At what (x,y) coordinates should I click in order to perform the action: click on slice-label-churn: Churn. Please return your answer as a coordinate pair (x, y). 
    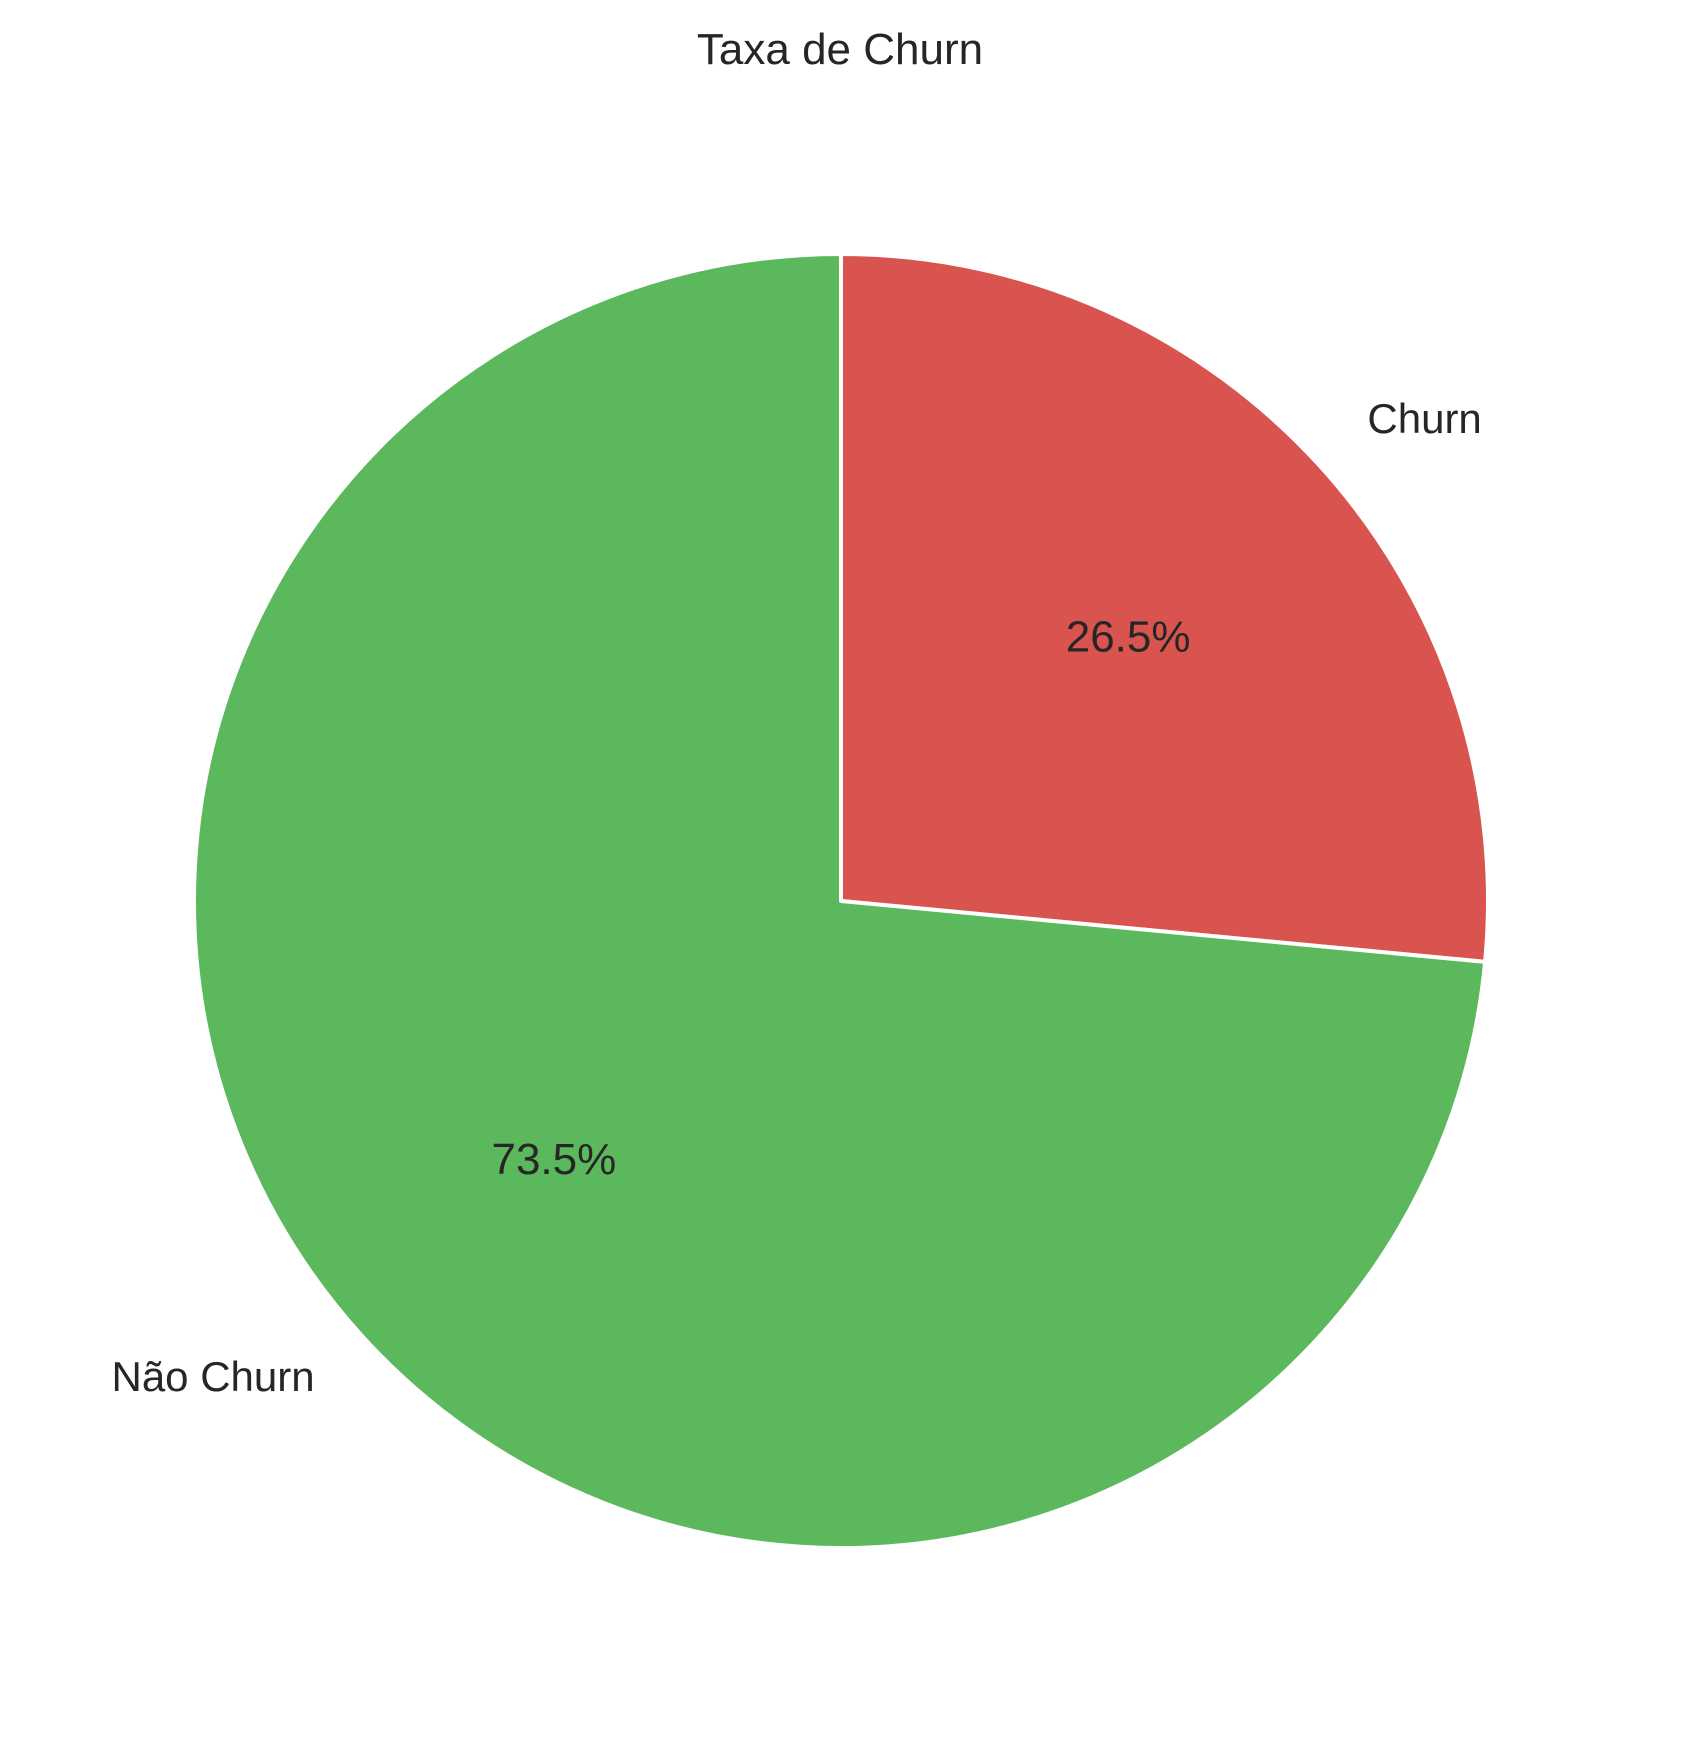
    Looking at the image, I should click on (1424, 418).